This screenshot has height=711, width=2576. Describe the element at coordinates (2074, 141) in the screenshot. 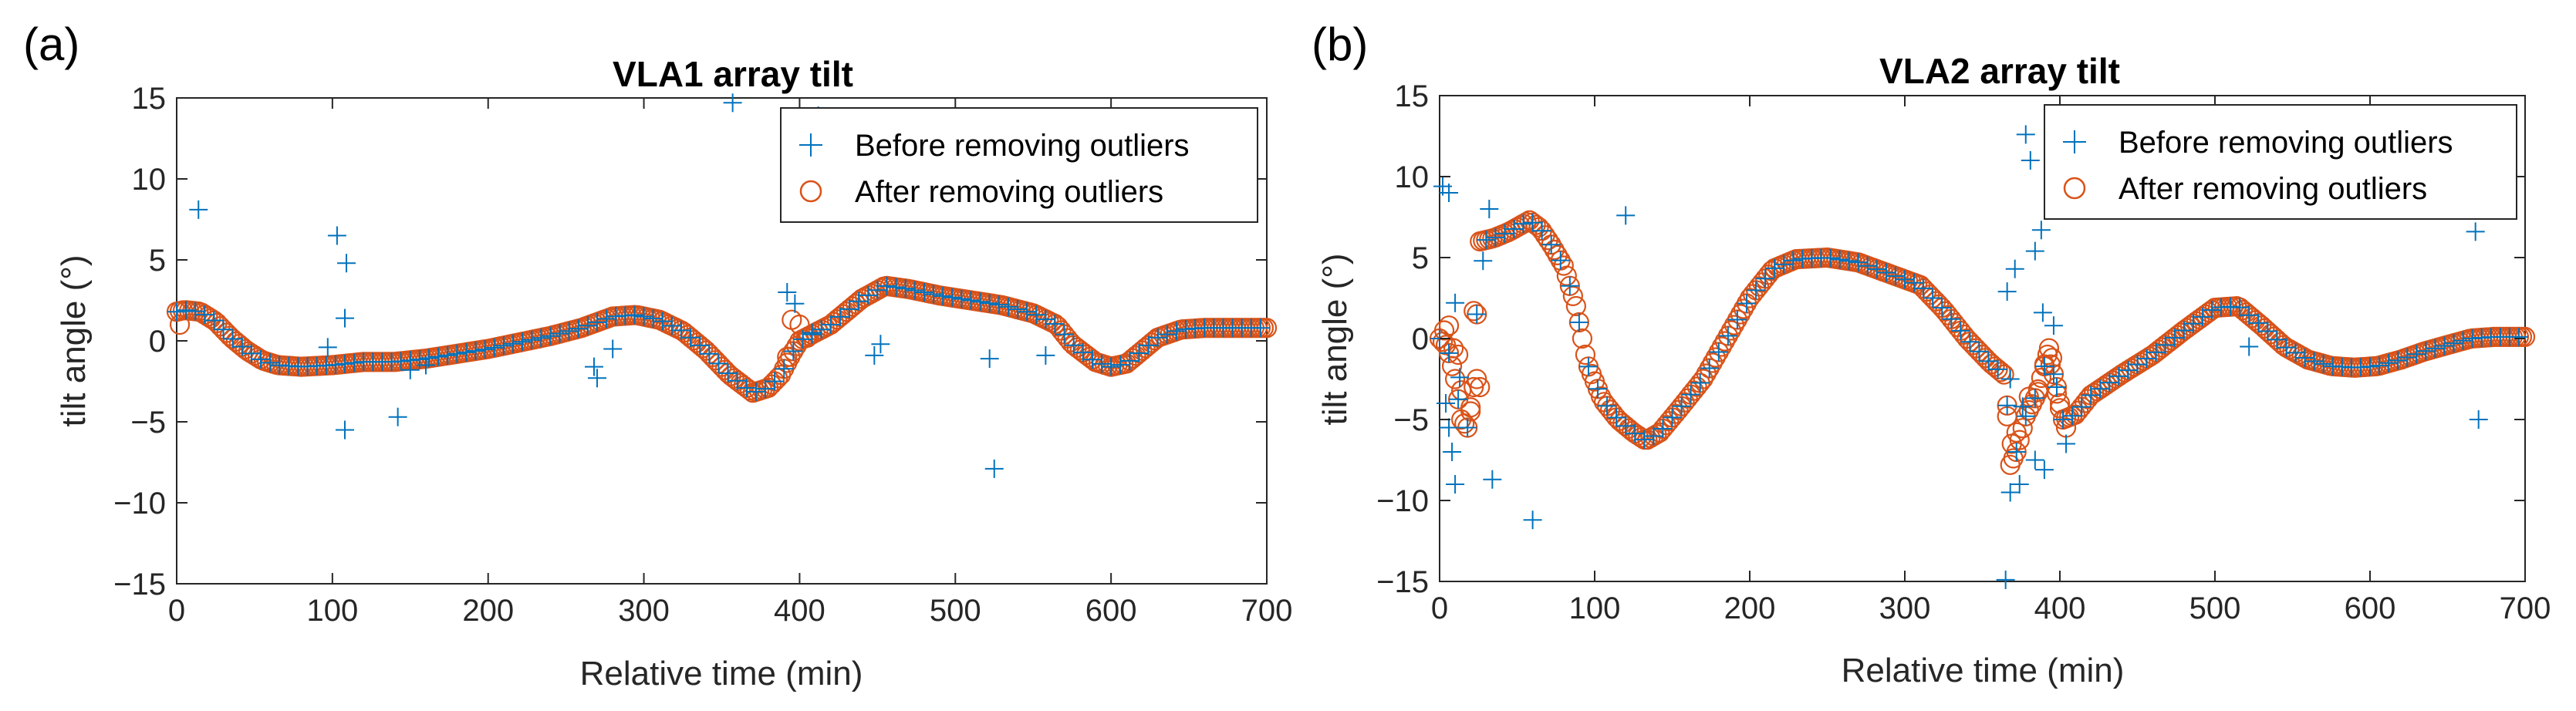

I see `legend-before-marker` at that location.